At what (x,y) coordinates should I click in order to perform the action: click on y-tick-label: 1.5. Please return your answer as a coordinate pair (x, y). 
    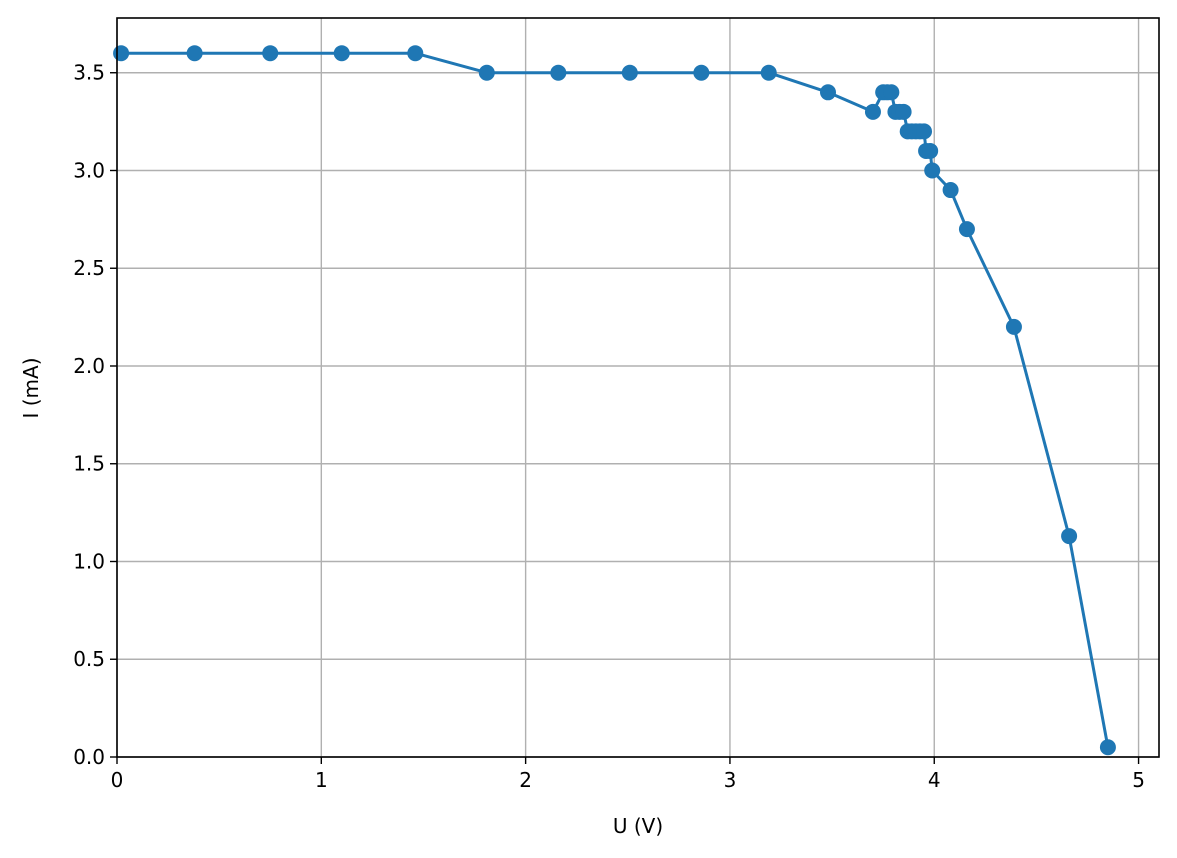
    Looking at the image, I should click on (89, 464).